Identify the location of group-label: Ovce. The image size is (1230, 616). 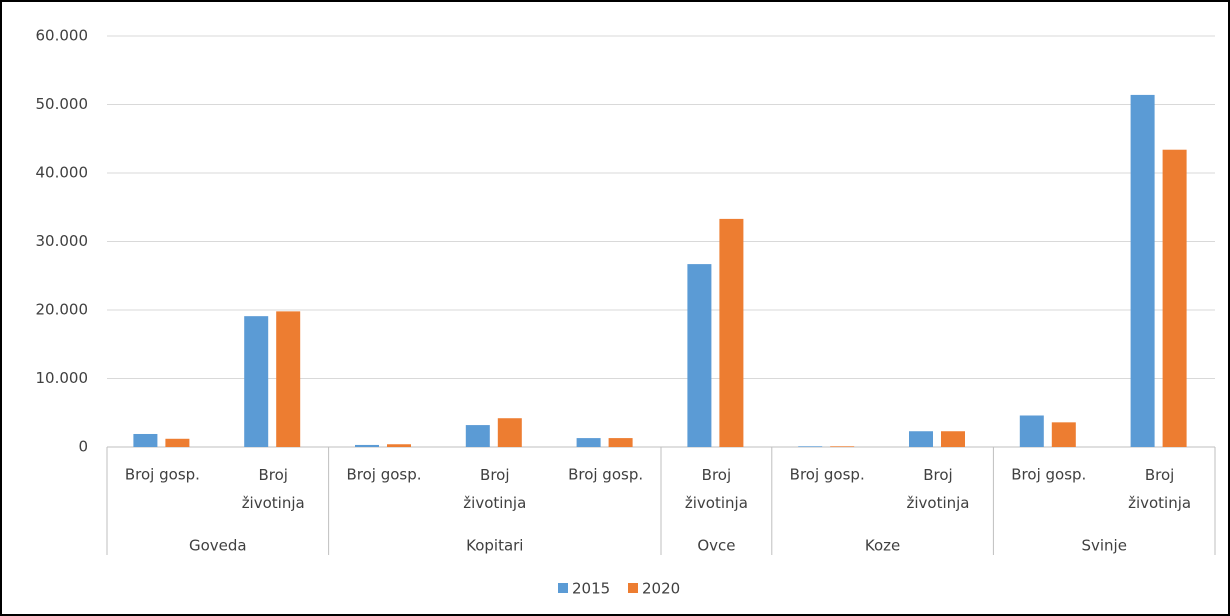
(716, 546).